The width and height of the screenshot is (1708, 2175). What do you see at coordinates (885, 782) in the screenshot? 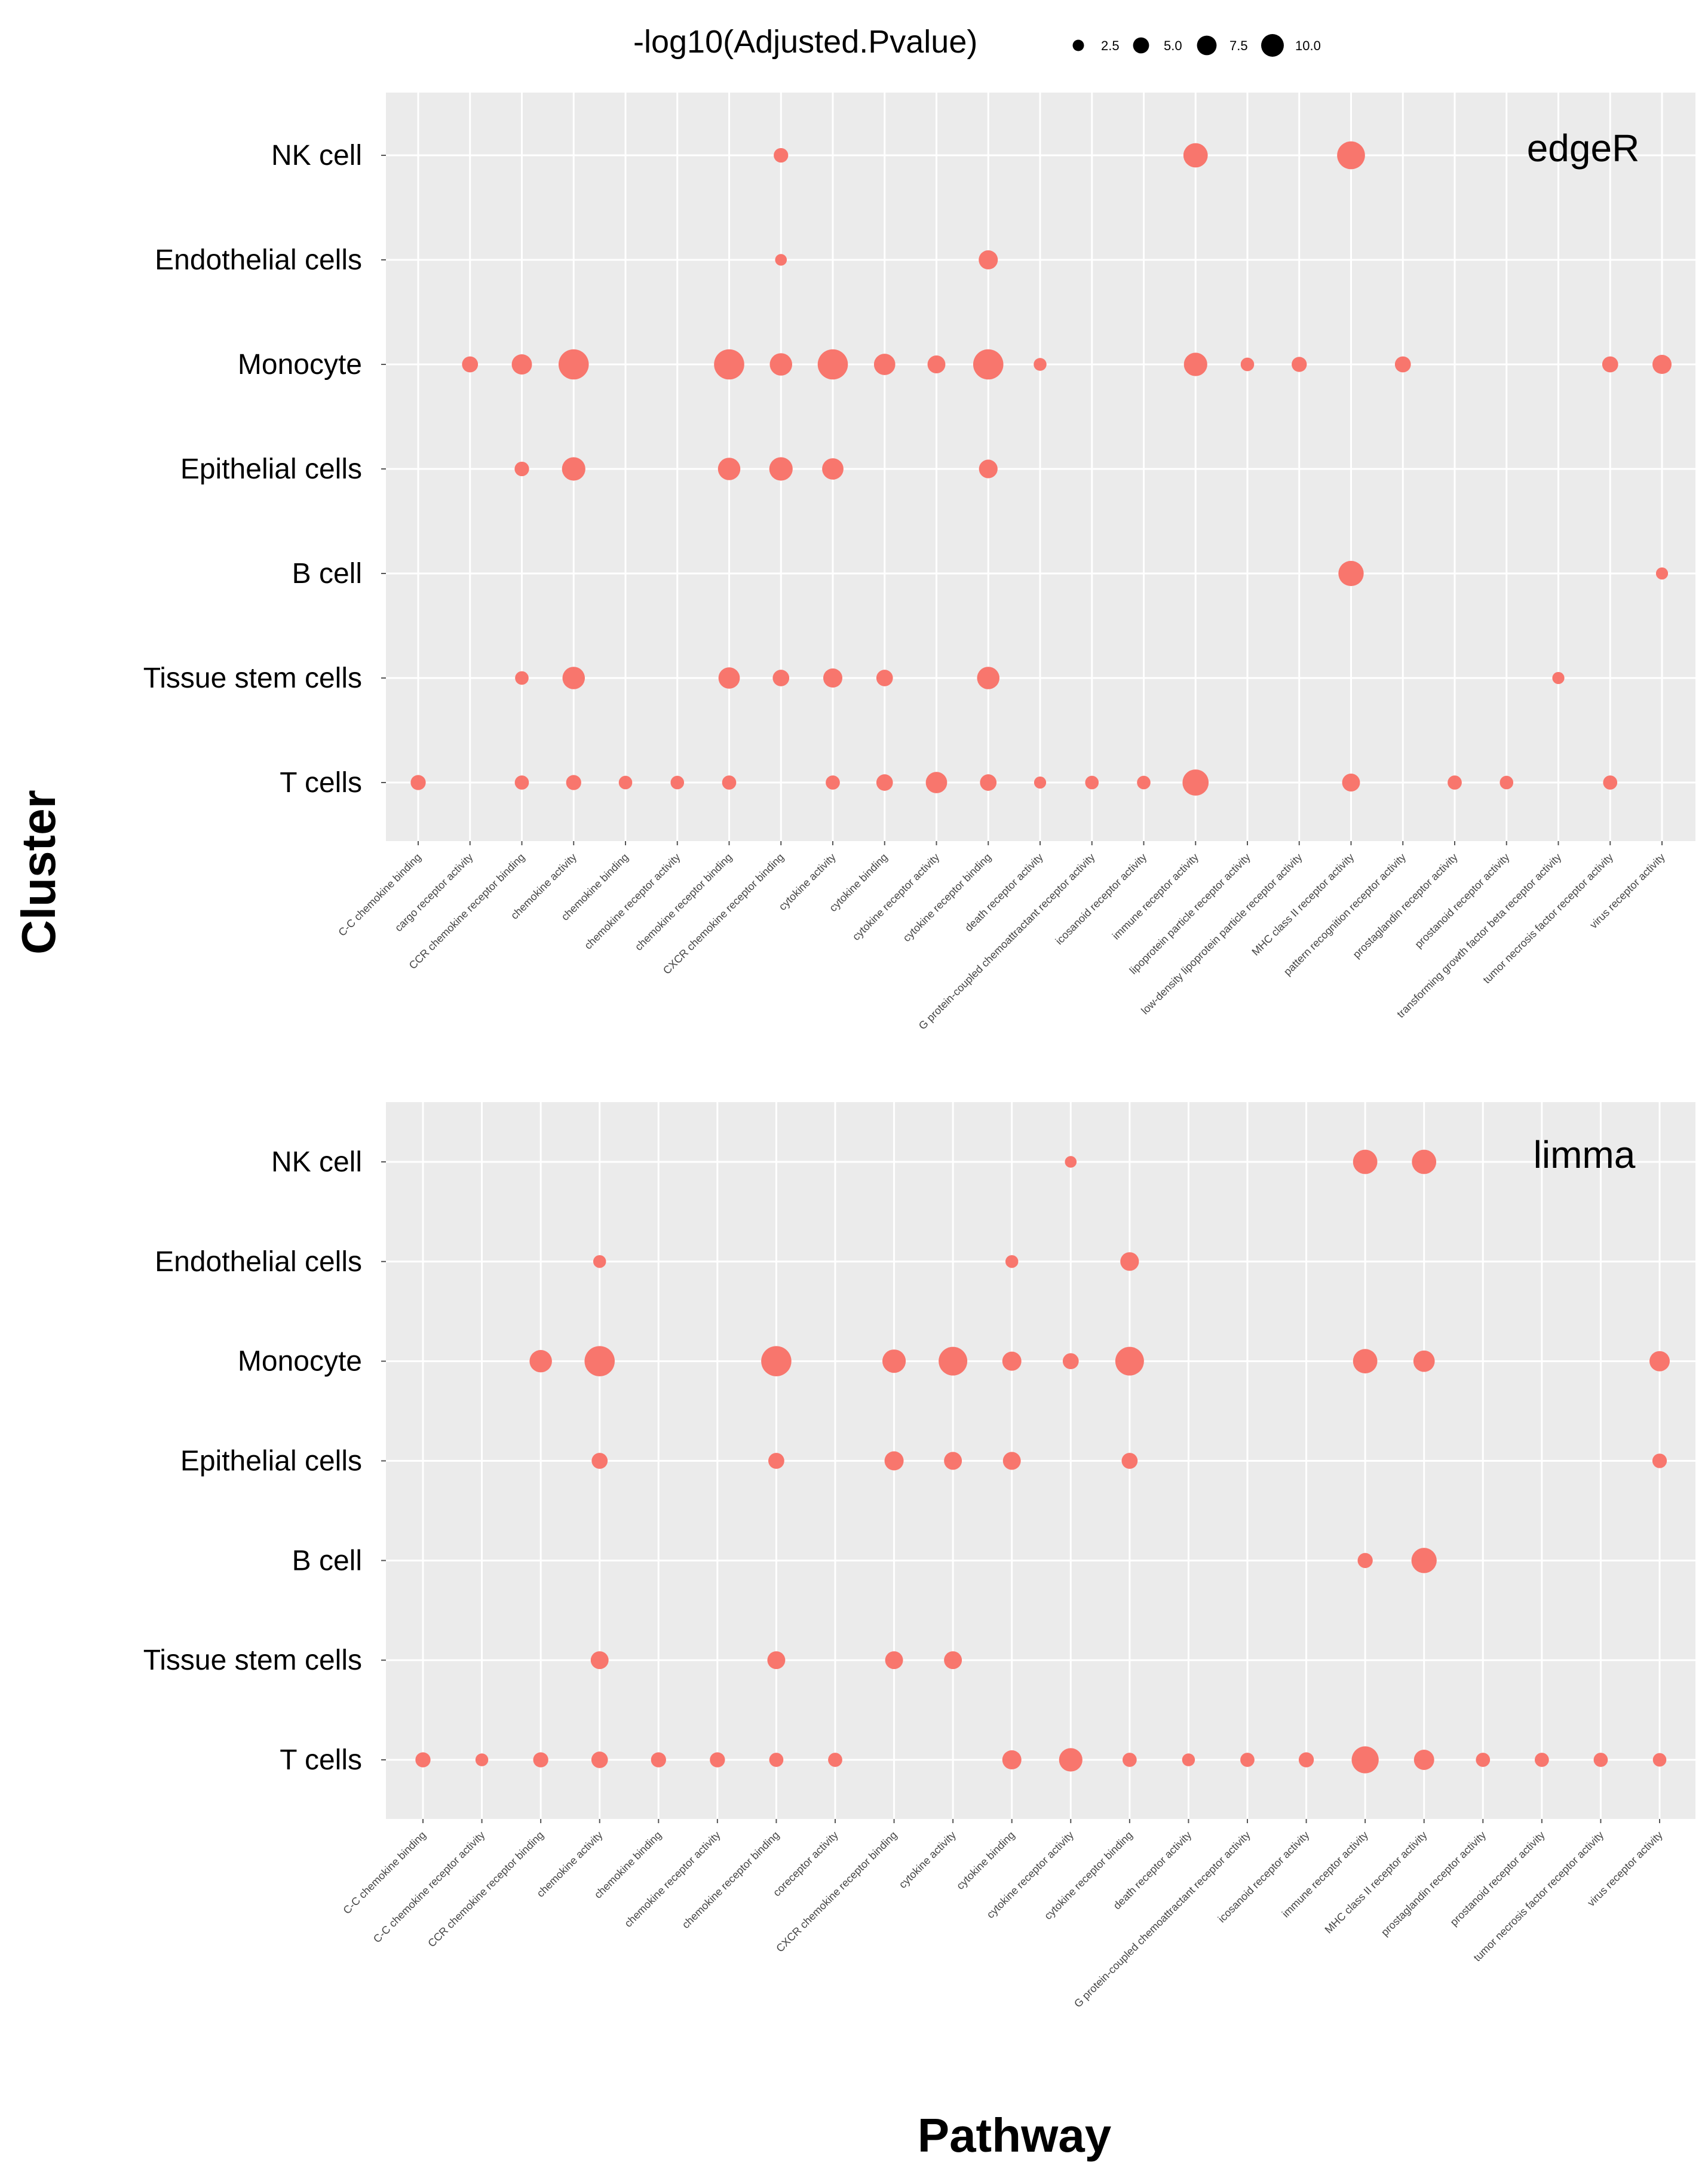
I see `point-t-cells-cytokine-binding` at bounding box center [885, 782].